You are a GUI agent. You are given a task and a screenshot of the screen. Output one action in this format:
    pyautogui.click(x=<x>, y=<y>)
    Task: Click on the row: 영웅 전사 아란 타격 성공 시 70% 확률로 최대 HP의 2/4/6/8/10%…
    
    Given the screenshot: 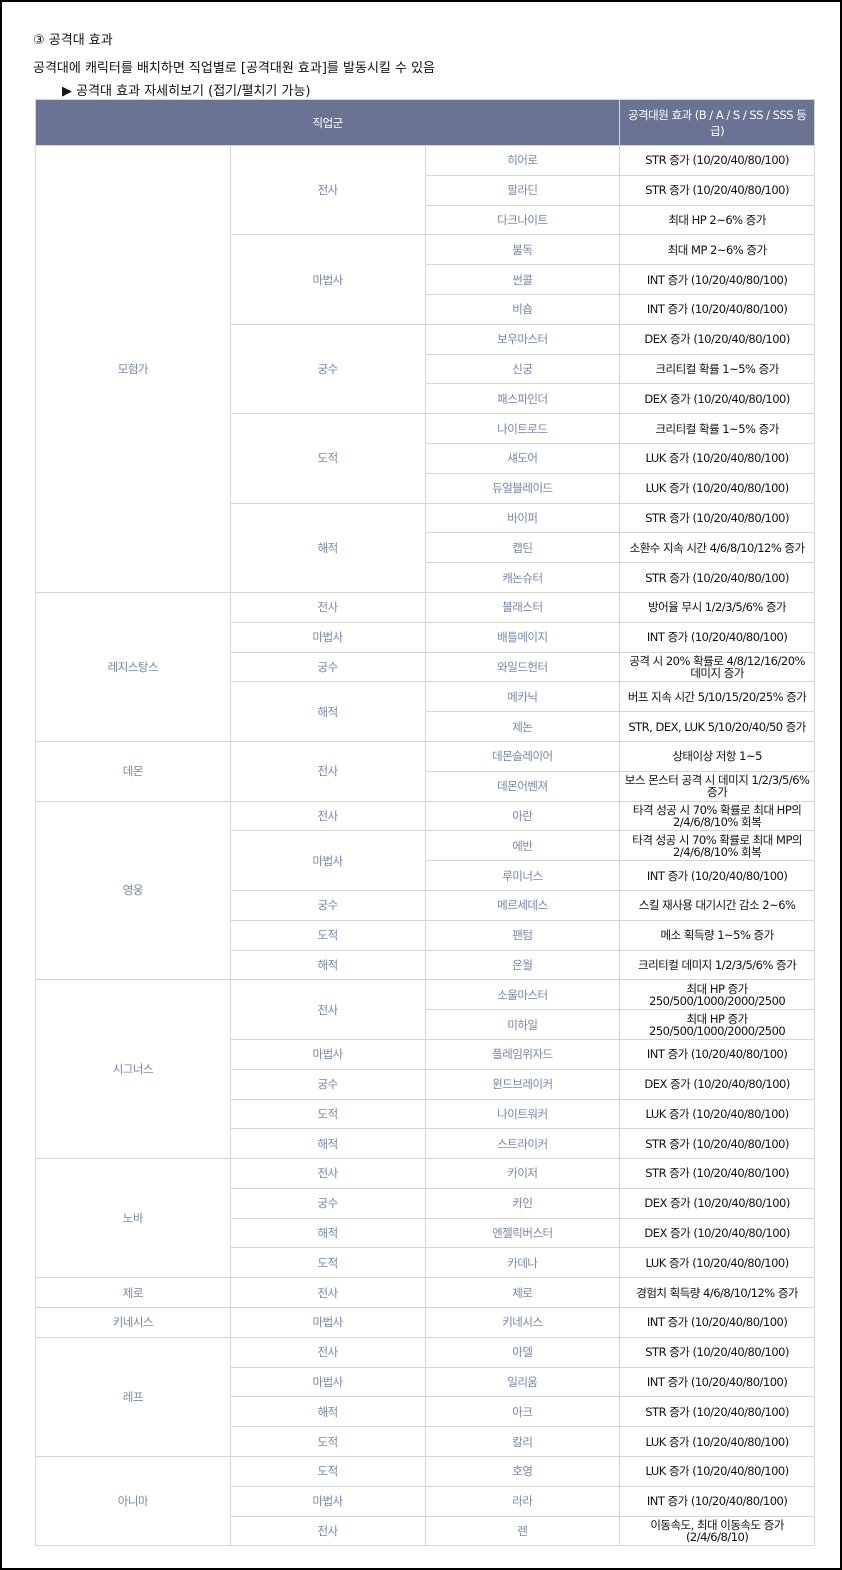 What is the action you would take?
    pyautogui.click(x=425, y=890)
    